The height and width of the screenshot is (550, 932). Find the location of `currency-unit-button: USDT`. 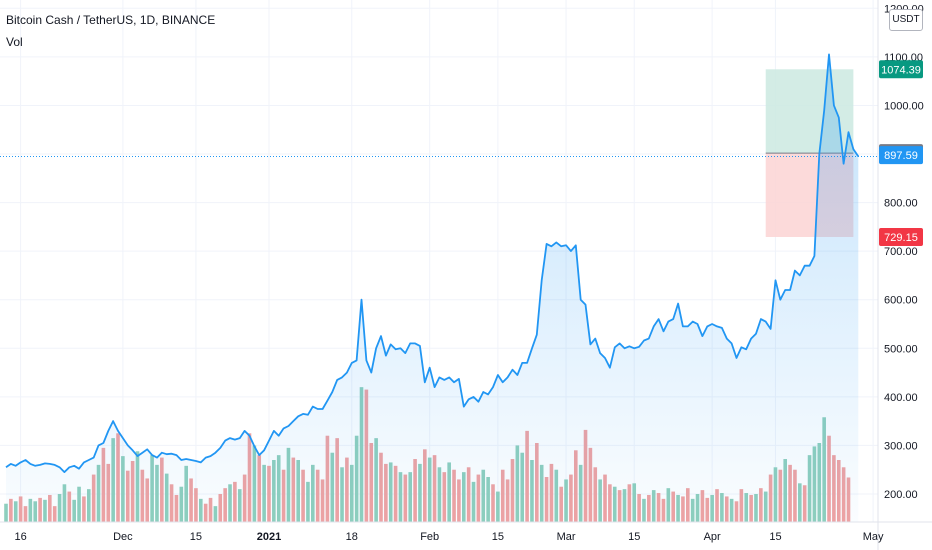

currency-unit-button: USDT is located at coordinates (906, 20).